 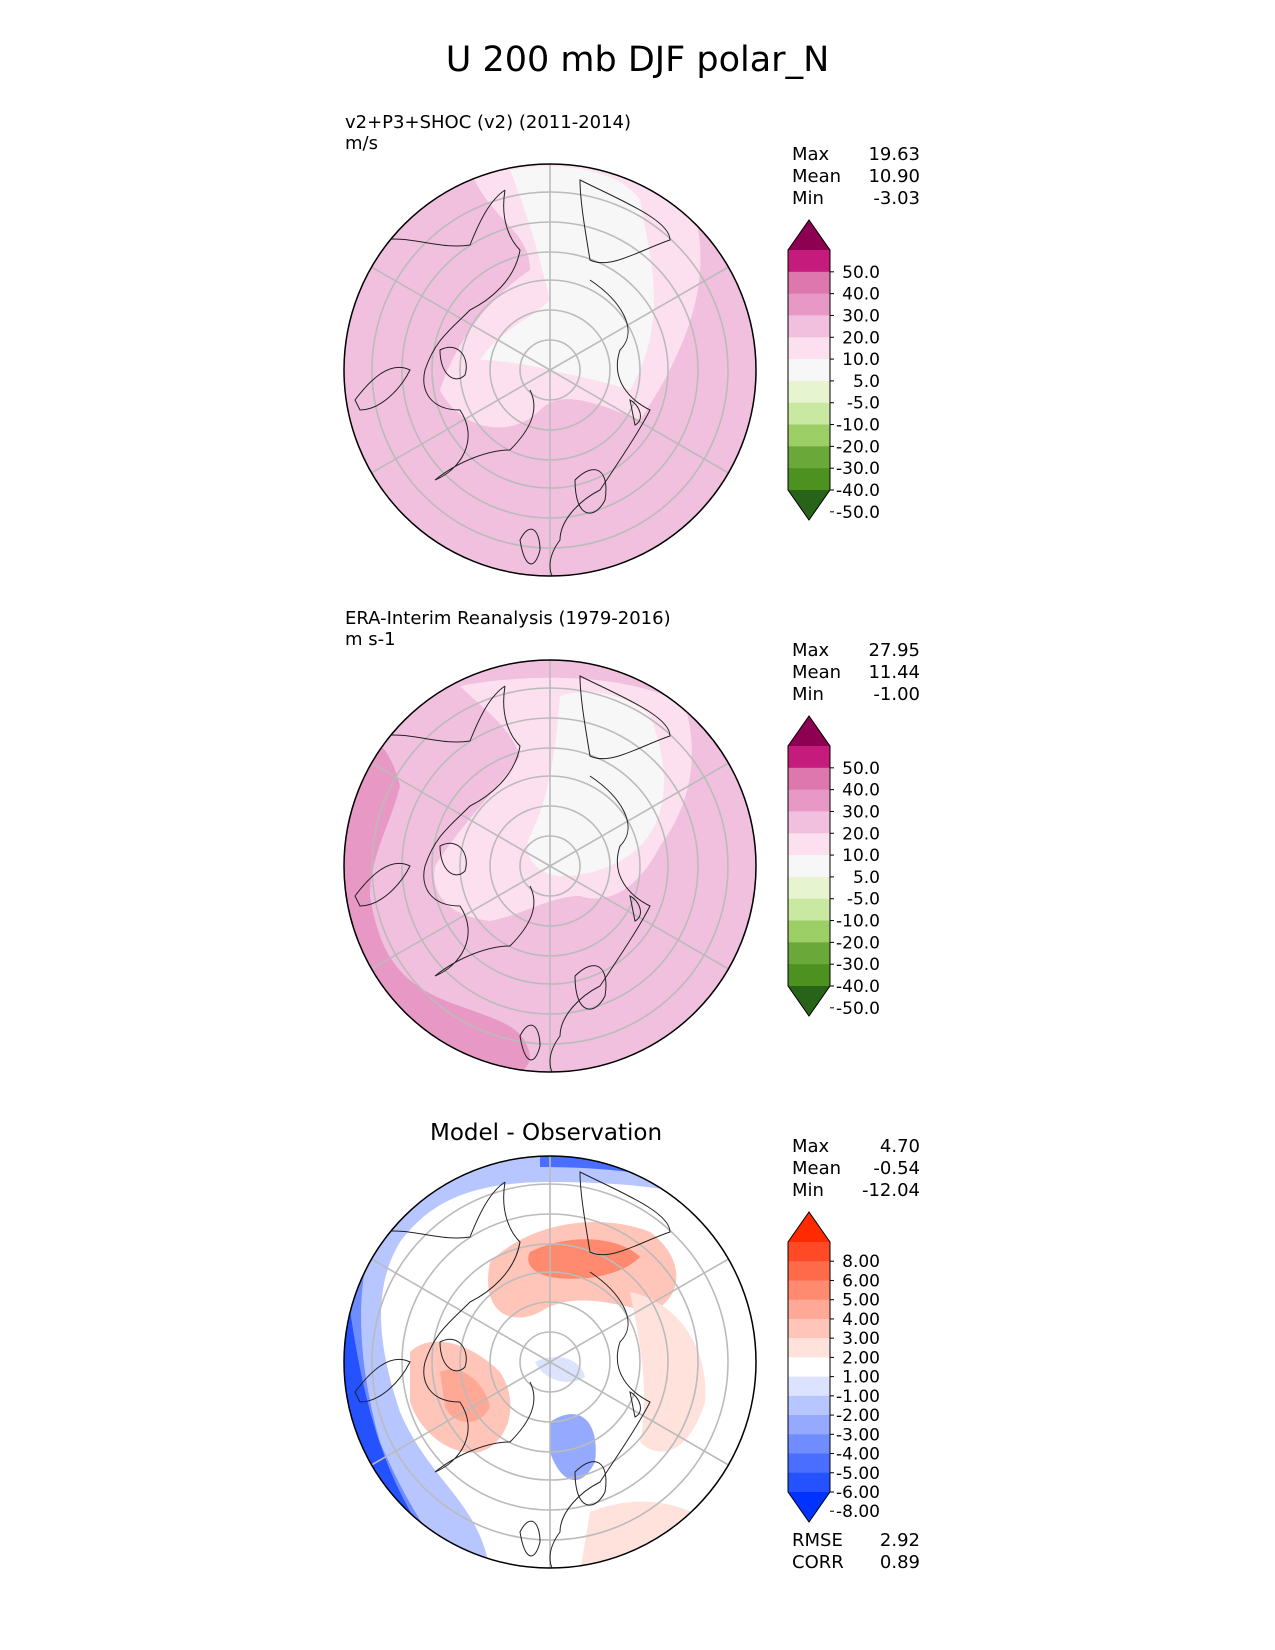 I want to click on colorbar-tick-label: -5.0, so click(x=863, y=404).